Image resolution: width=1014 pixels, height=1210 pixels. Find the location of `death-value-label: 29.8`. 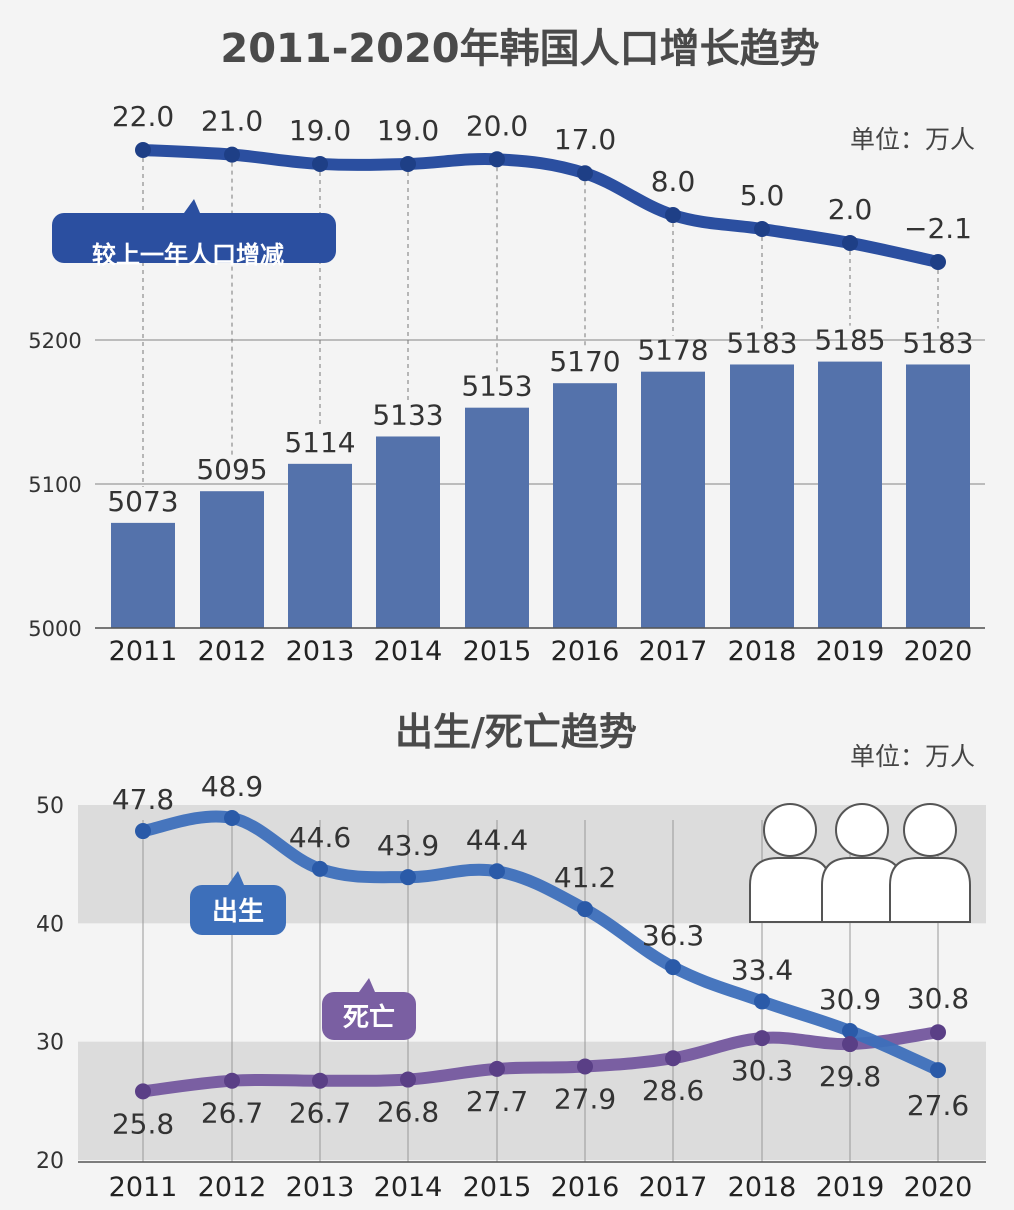

death-value-label: 29.8 is located at coordinates (850, 1076).